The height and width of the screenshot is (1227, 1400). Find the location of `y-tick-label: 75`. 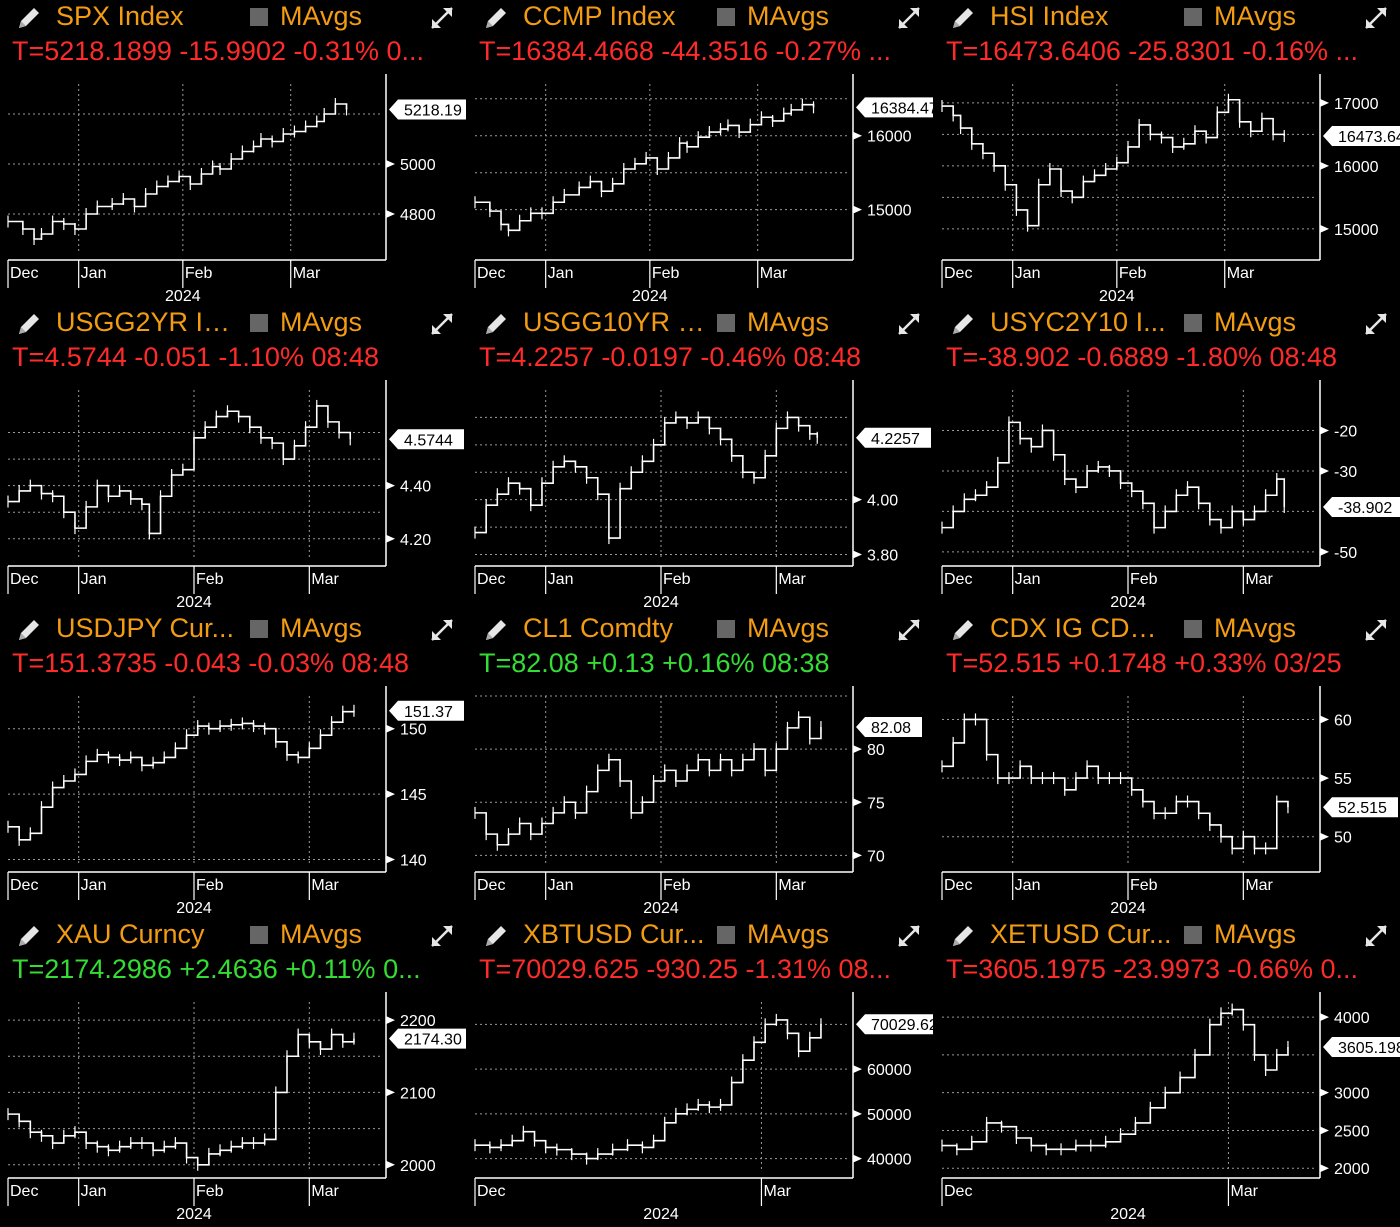

y-tick-label: 75 is located at coordinates (876, 803).